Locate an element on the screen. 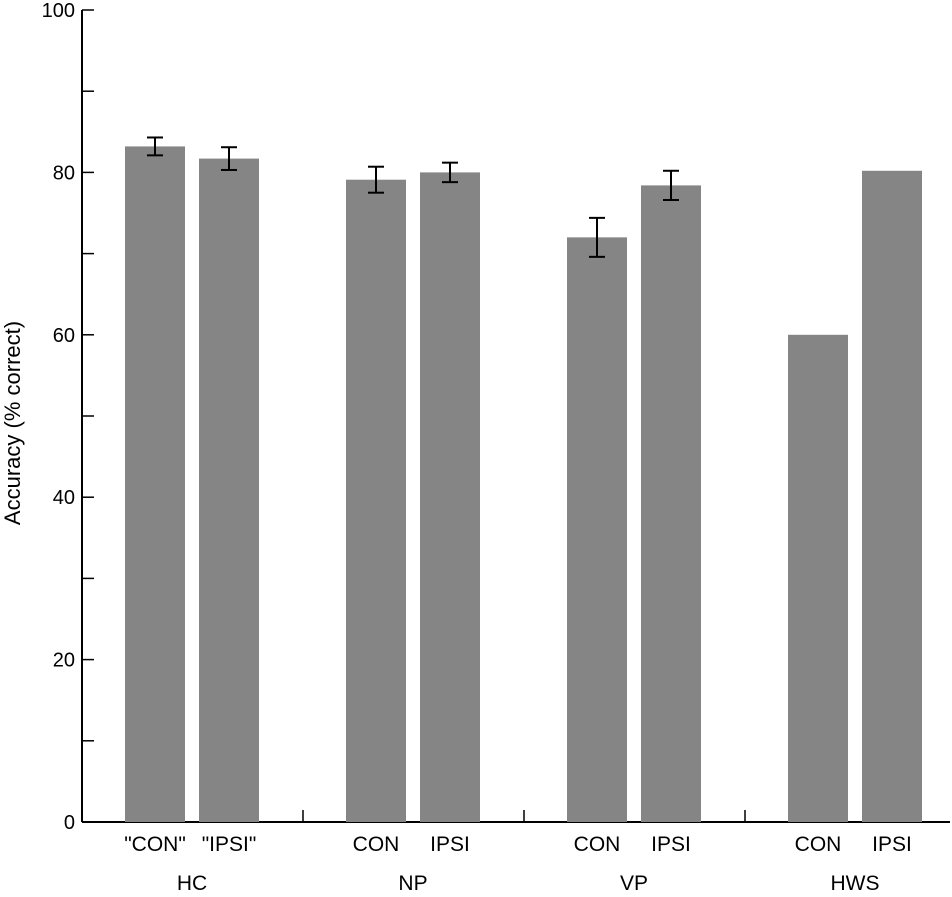  group-label: VP is located at coordinates (634, 883).